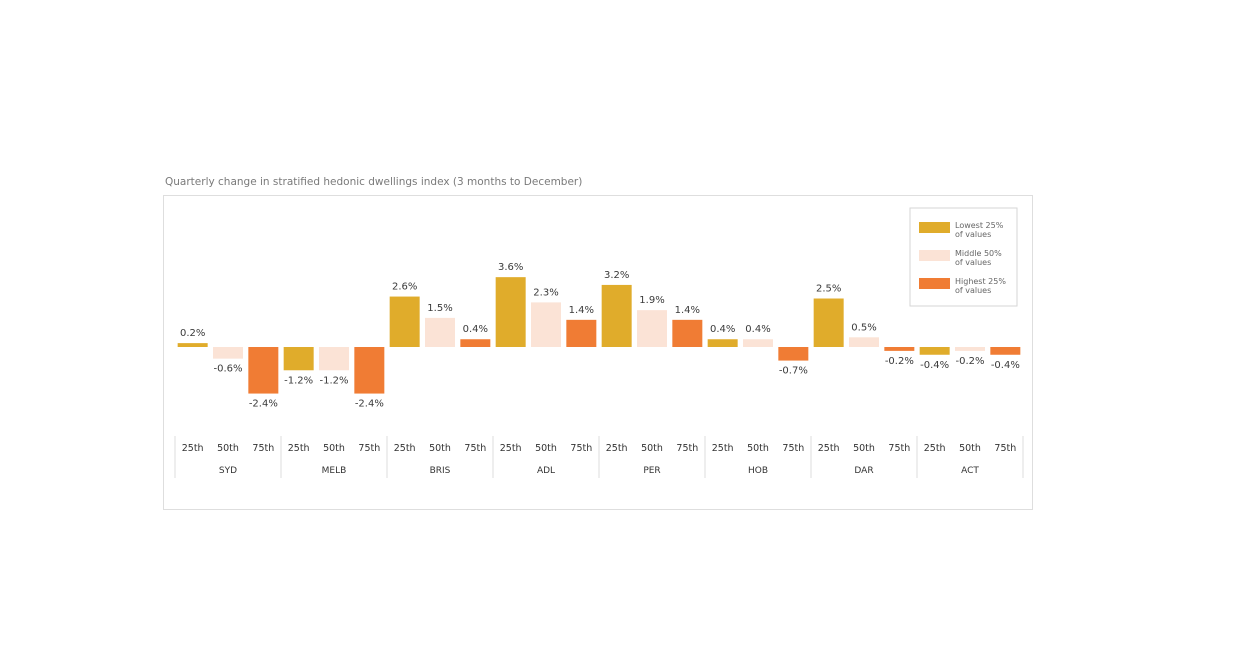 This screenshot has height=668, width=1255. Describe the element at coordinates (758, 343) in the screenshot. I see `bar-hob-50th` at that location.